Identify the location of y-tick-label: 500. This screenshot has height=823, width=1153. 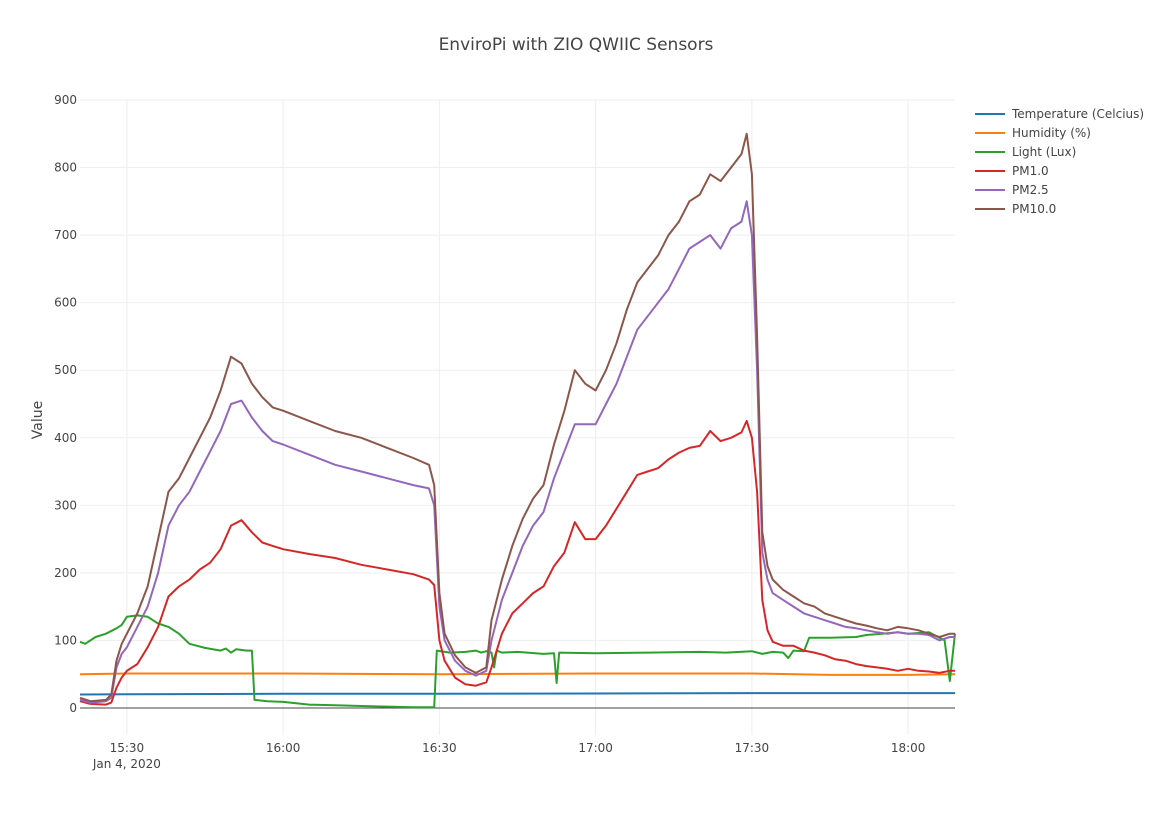
(65, 370).